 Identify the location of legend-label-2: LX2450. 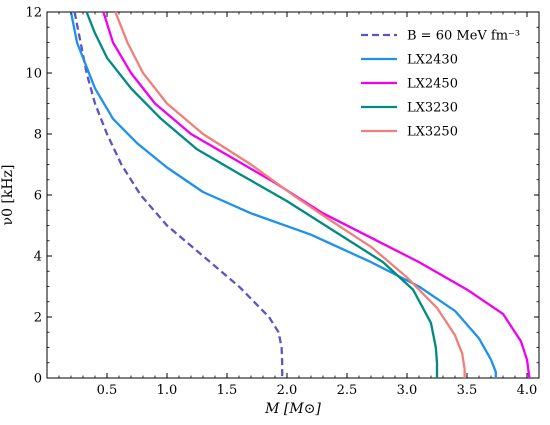
(432, 84).